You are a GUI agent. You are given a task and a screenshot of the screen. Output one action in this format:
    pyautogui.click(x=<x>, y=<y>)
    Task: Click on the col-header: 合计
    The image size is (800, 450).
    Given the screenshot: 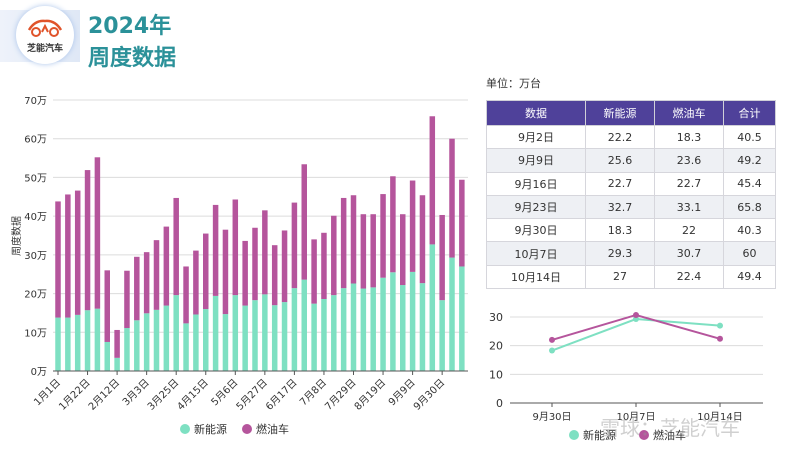 What is the action you would take?
    pyautogui.click(x=749, y=113)
    